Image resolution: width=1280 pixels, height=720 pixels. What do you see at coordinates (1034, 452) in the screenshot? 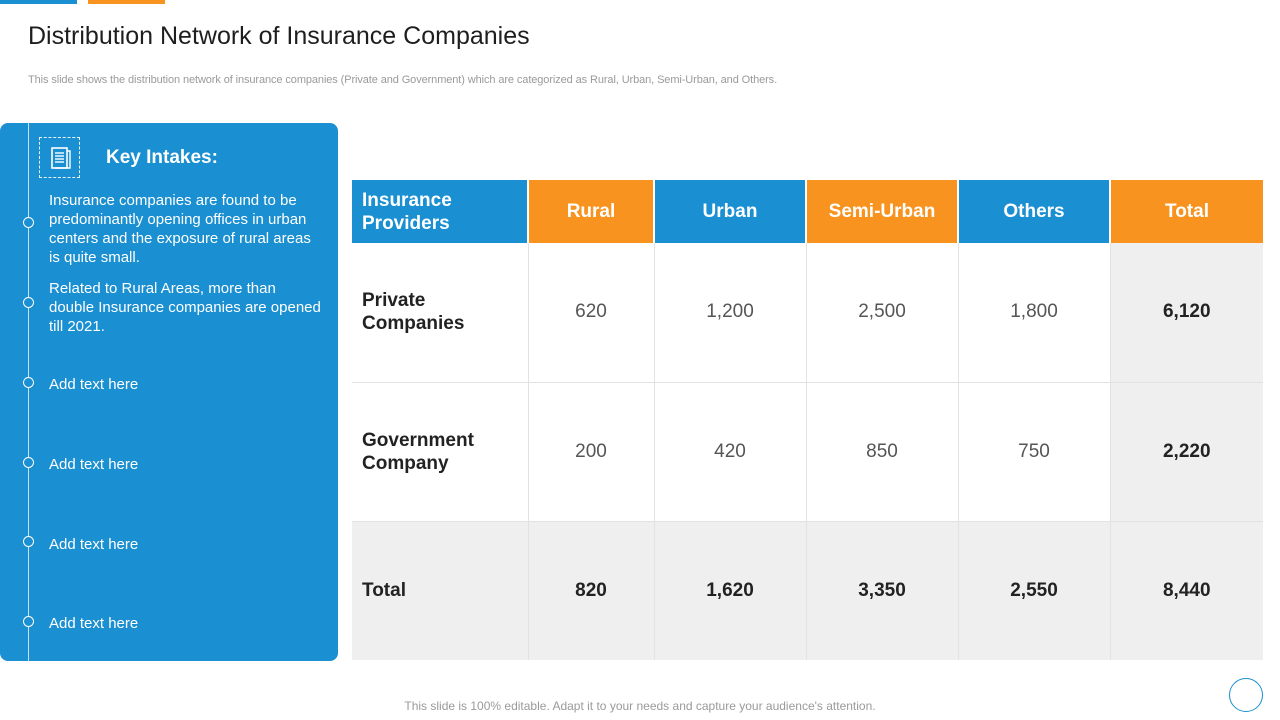
I see `cell-others: 750` at bounding box center [1034, 452].